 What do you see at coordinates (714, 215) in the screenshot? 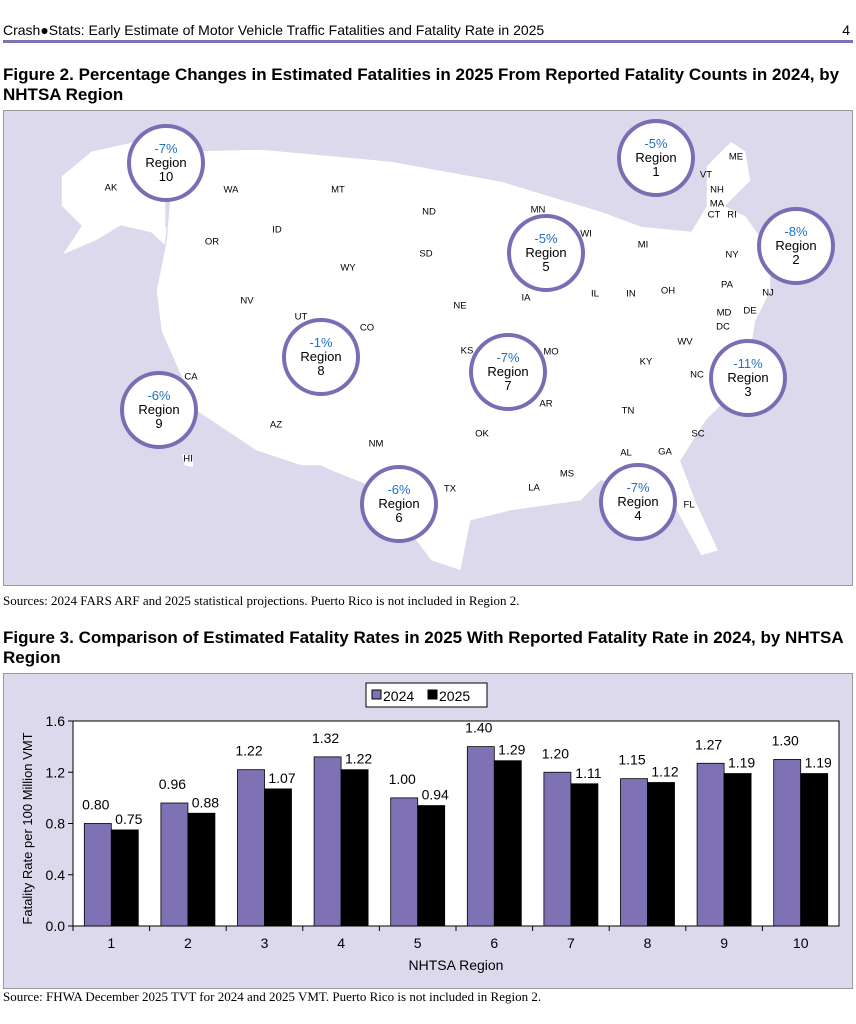
I see `state-label-ct: CT` at bounding box center [714, 215].